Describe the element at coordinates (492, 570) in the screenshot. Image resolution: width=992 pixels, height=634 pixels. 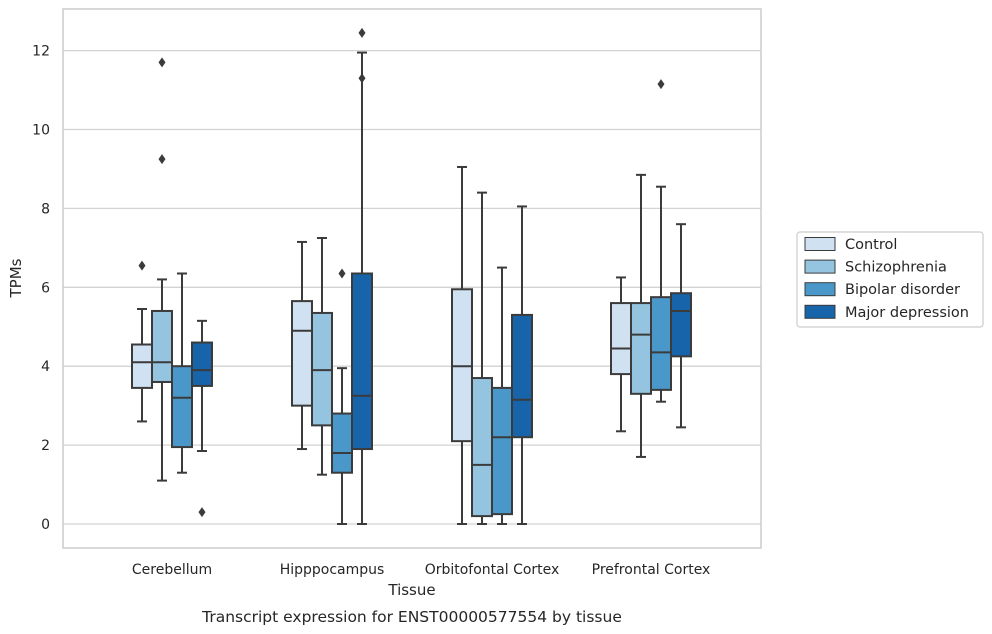
I see `x-tick-label: Orbitofontal Cortex` at that location.